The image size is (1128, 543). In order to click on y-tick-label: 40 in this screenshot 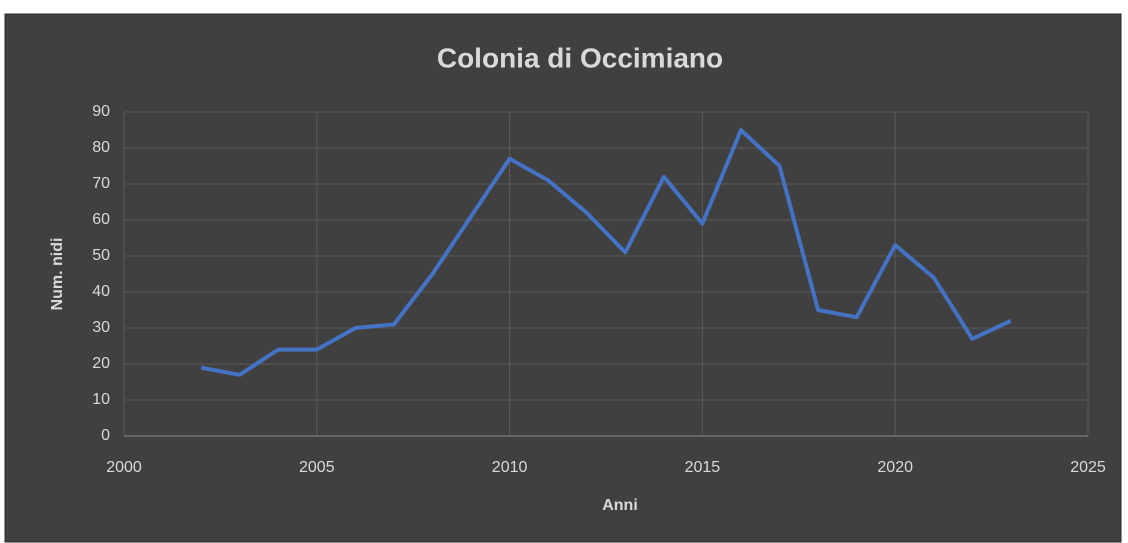, I will do `click(101, 291)`.